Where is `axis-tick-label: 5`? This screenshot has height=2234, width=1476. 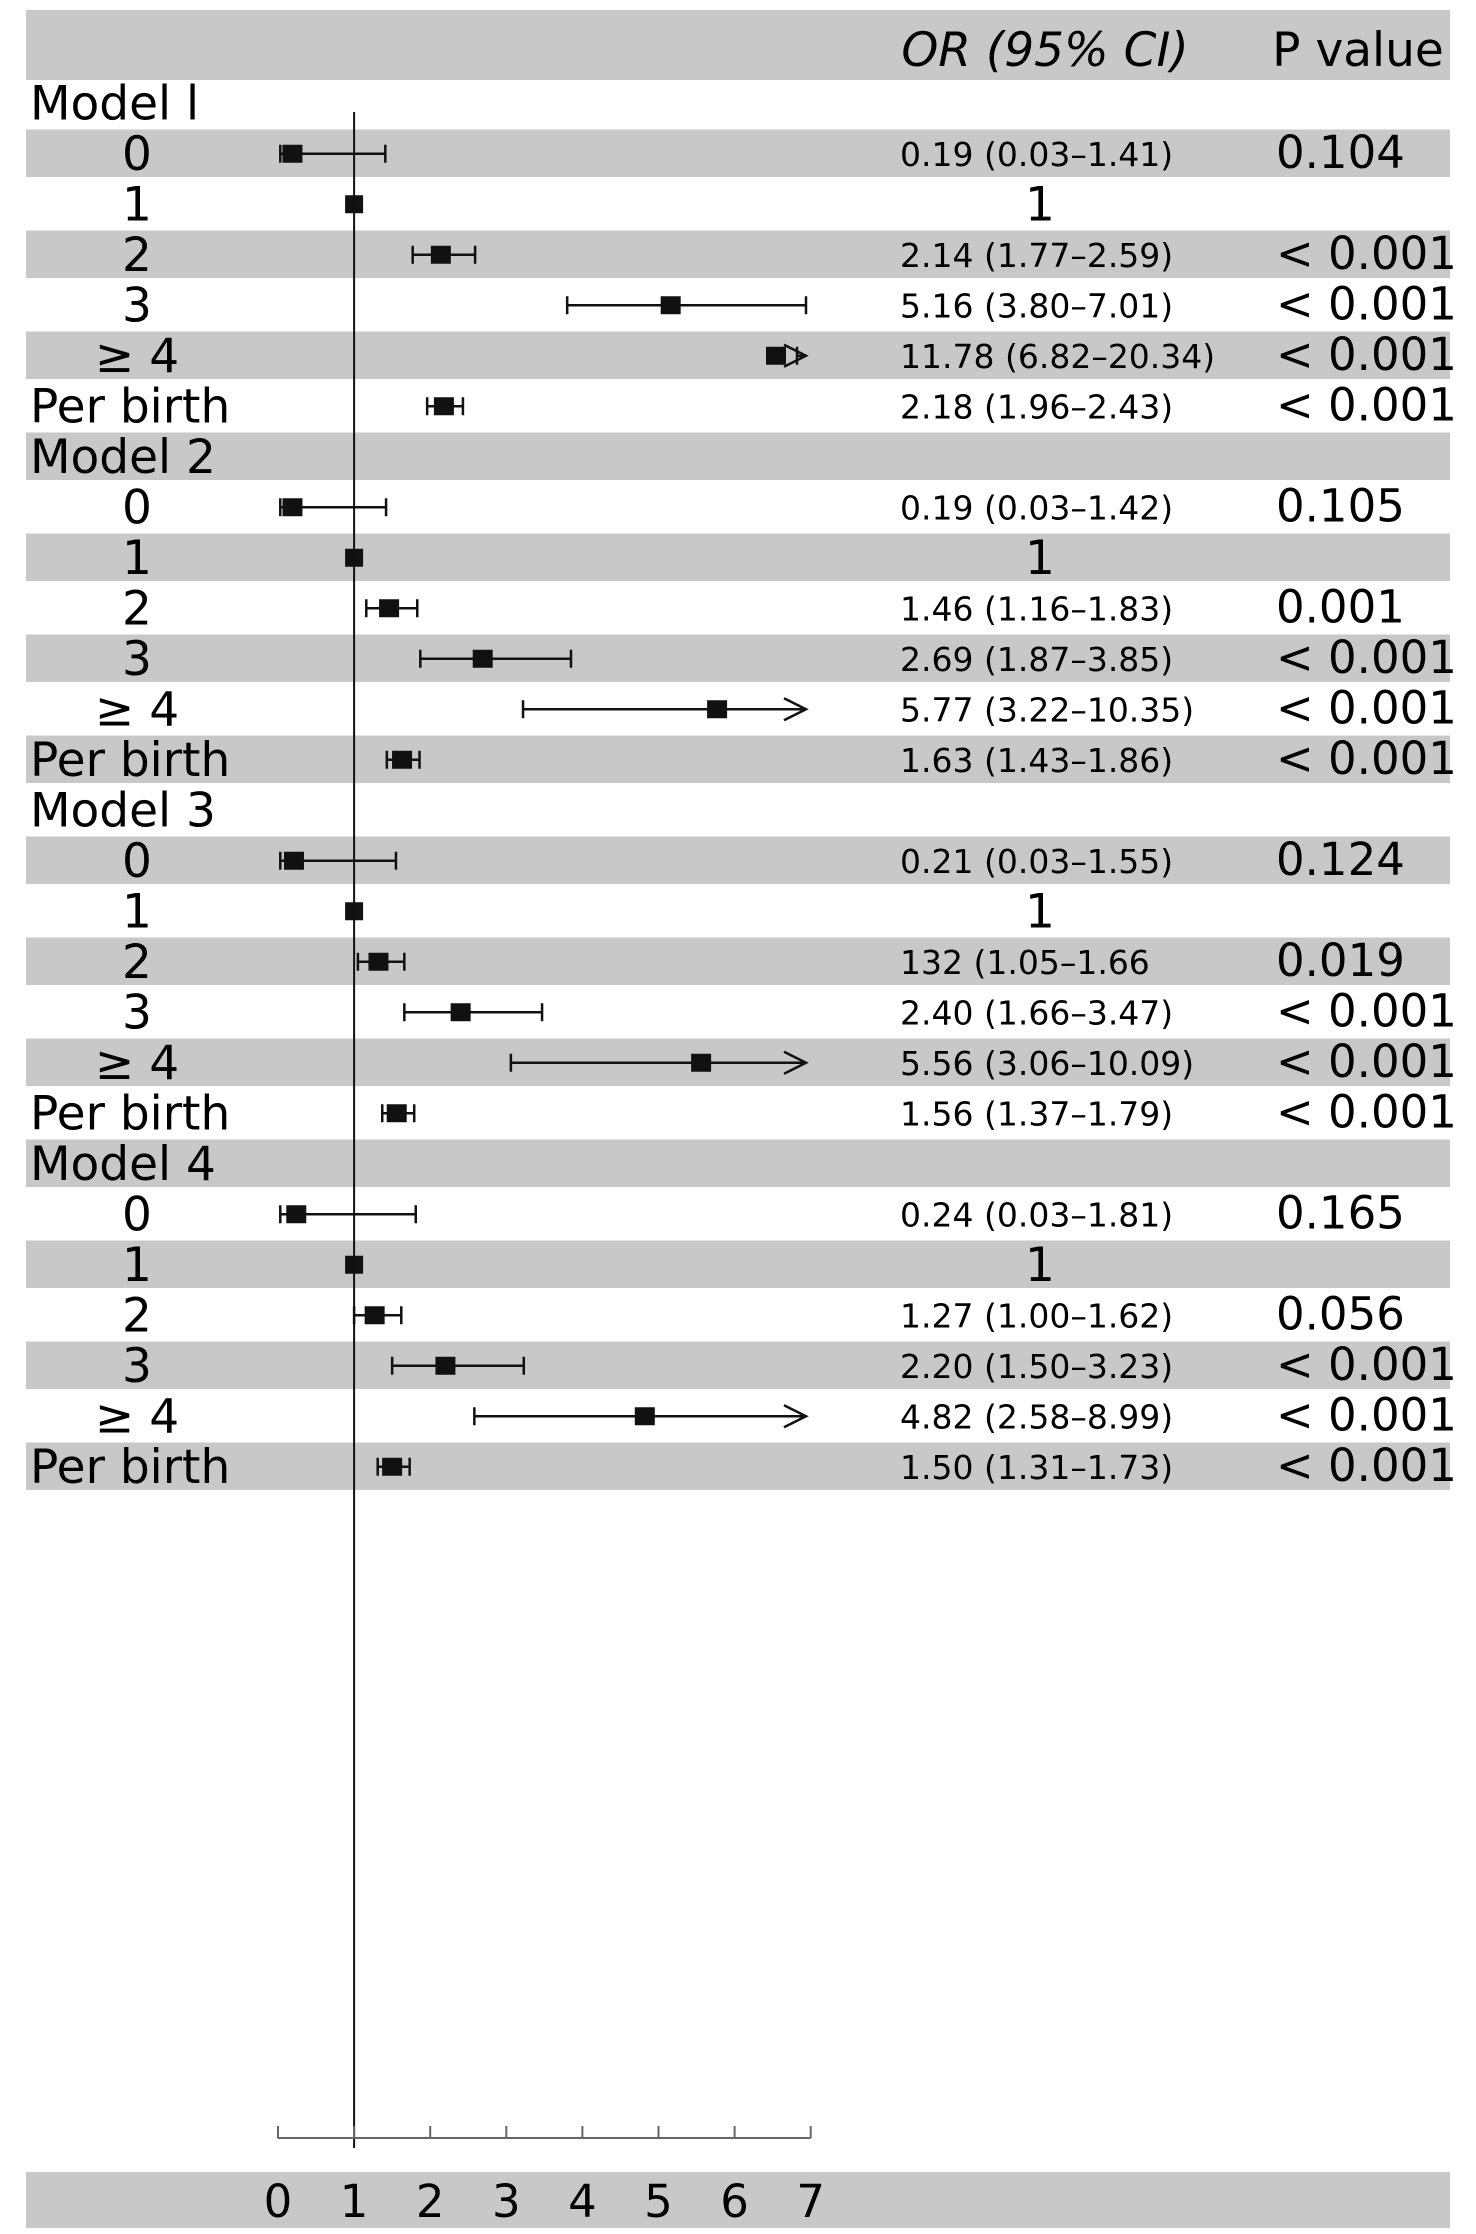
axis-tick-label: 5 is located at coordinates (658, 2201).